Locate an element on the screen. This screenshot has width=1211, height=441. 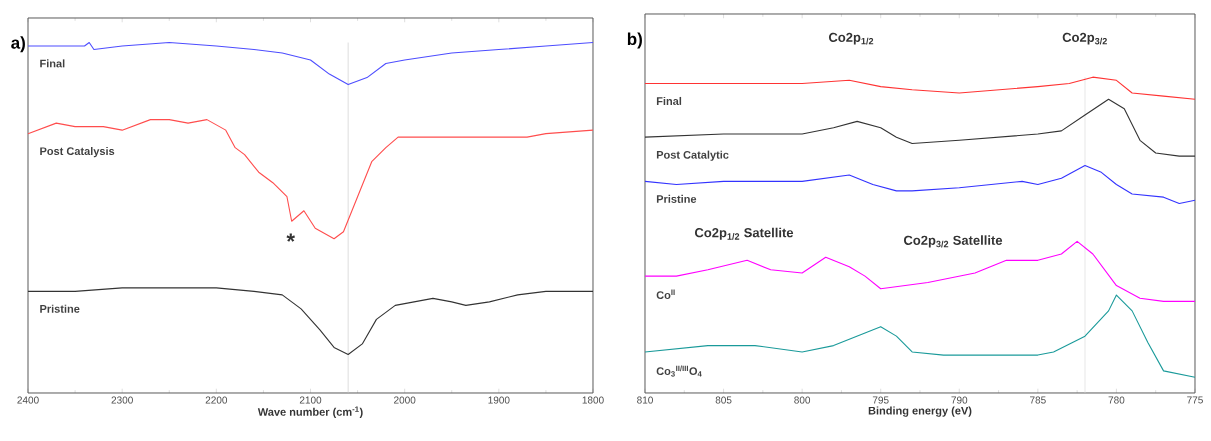
x-tick-label: 2100 is located at coordinates (310, 400).